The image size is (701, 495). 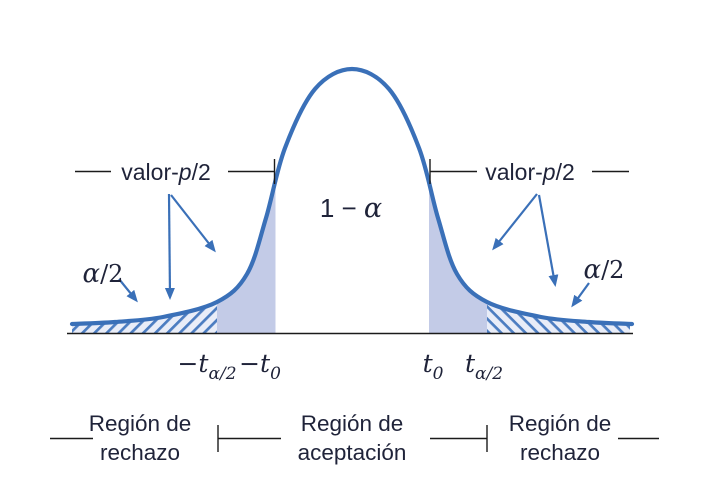 What do you see at coordinates (560, 423) in the screenshot?
I see `region-rejection-right-line1: Región de` at bounding box center [560, 423].